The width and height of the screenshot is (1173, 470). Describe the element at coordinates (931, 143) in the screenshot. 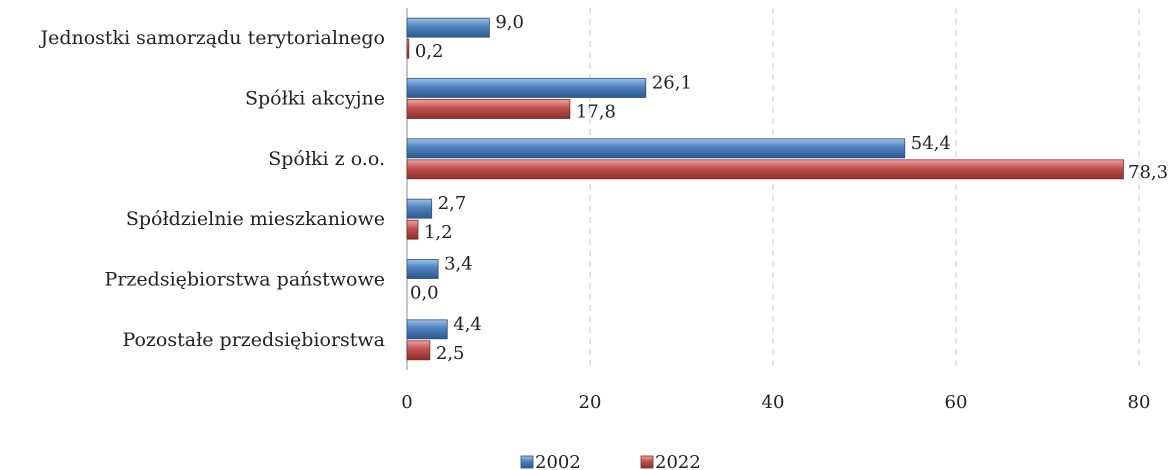

I see `data-label: 54,4` at that location.